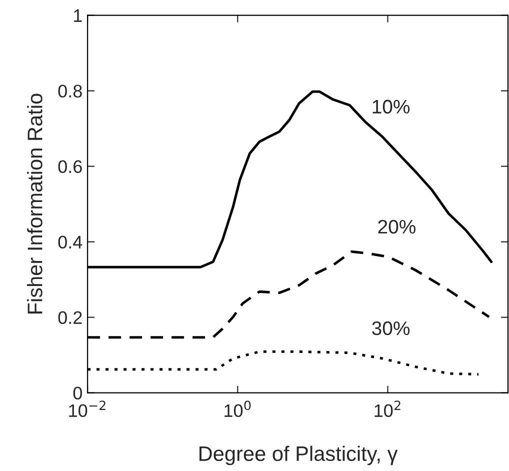 The image size is (509, 471). What do you see at coordinates (87, 409) in the screenshot?
I see `x-tick-label: 10$^{−2}$` at bounding box center [87, 409].